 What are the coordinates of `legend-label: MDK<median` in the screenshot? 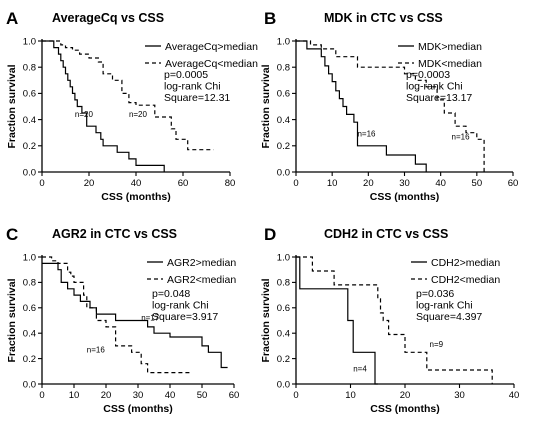 It's located at (450, 64).